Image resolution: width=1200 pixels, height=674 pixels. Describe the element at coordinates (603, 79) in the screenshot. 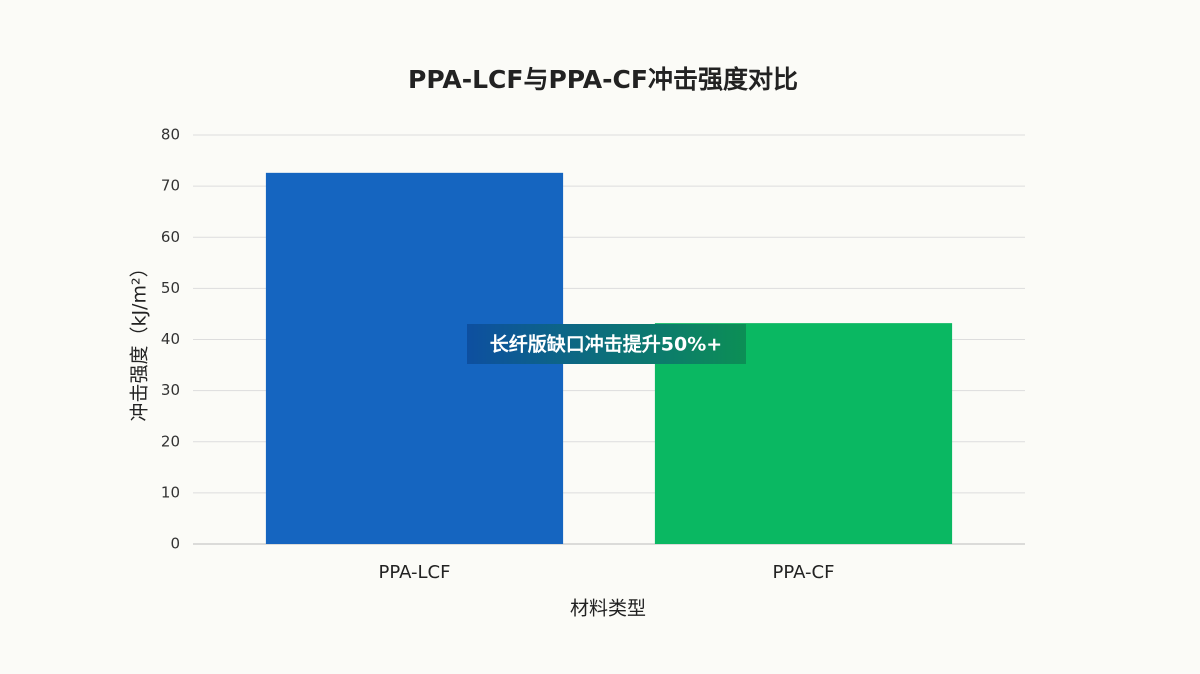

I see `chart-title: PPA-LCF与PPA-CF冲击强度对比` at that location.